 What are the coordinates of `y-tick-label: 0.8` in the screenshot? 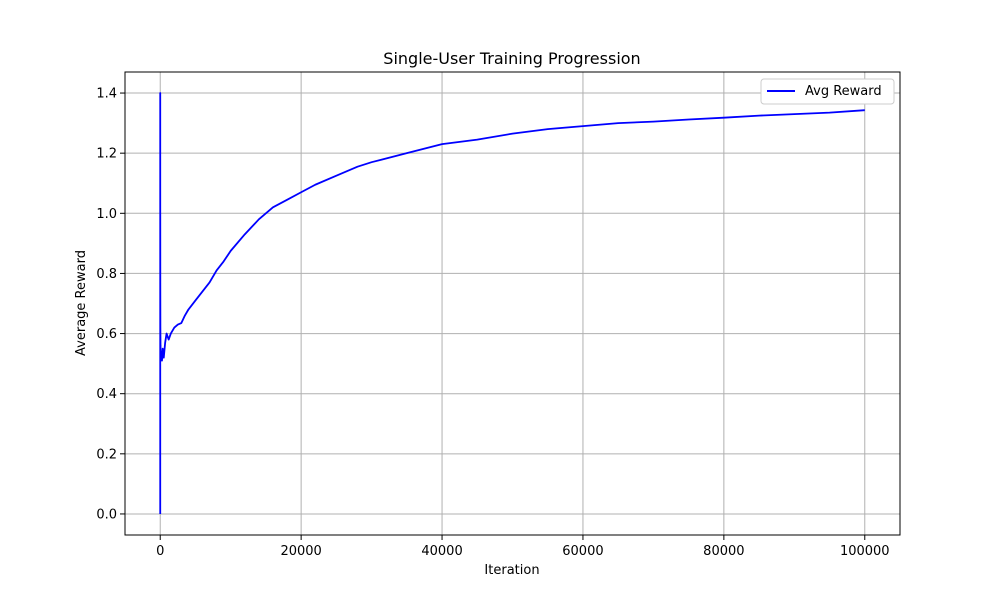 It's located at (106, 274).